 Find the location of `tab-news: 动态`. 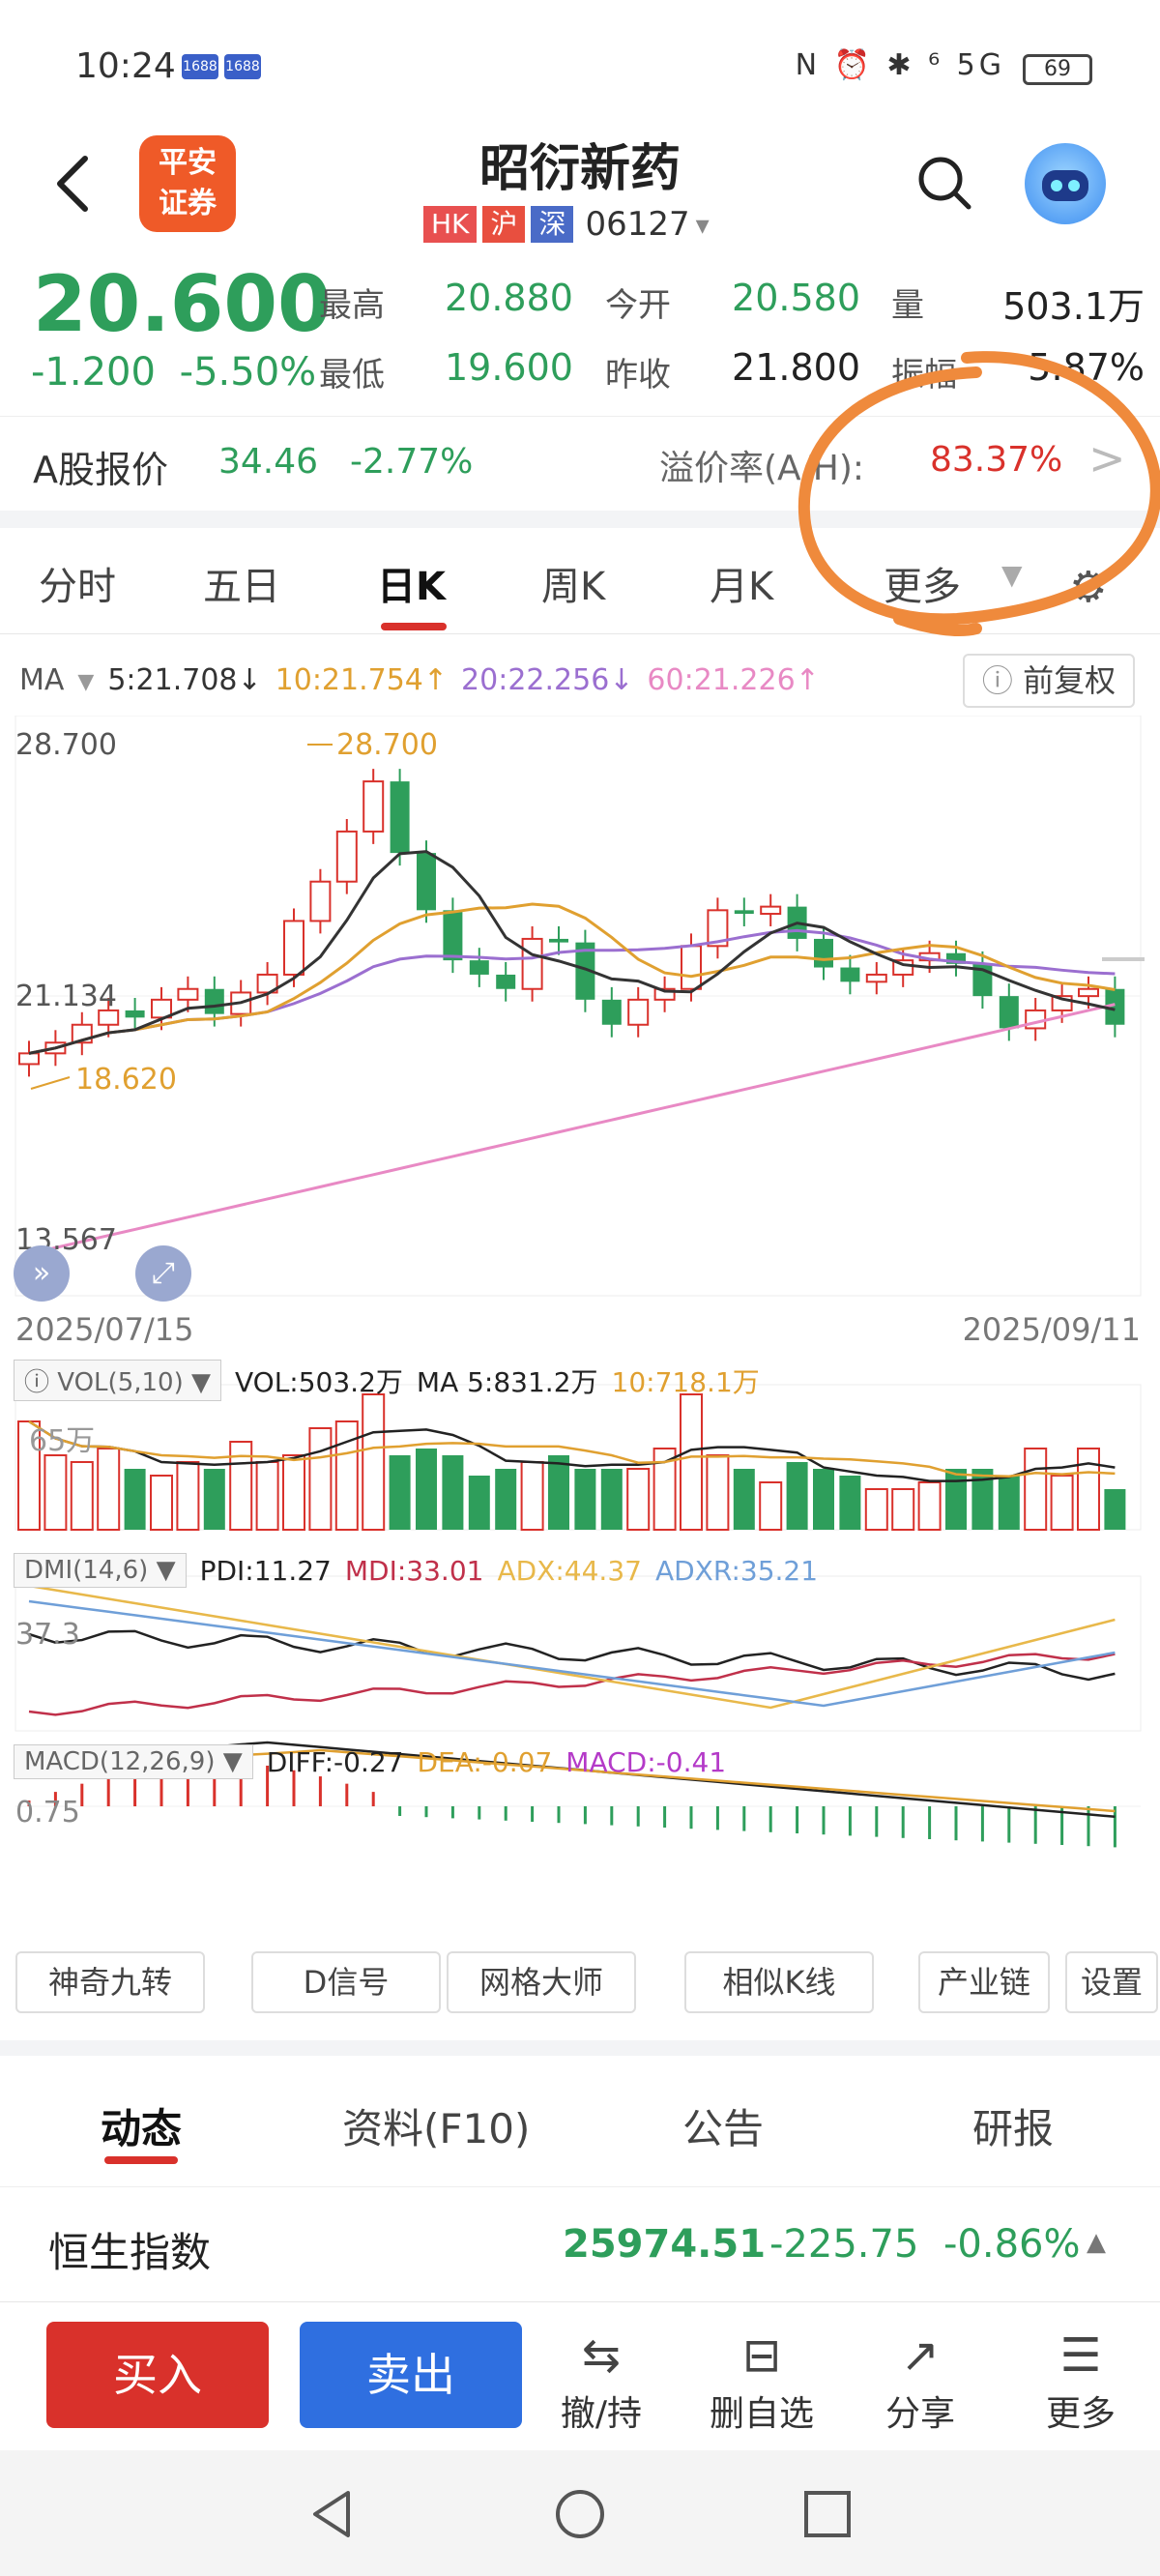

tab-news: 动态 is located at coordinates (142, 2128).